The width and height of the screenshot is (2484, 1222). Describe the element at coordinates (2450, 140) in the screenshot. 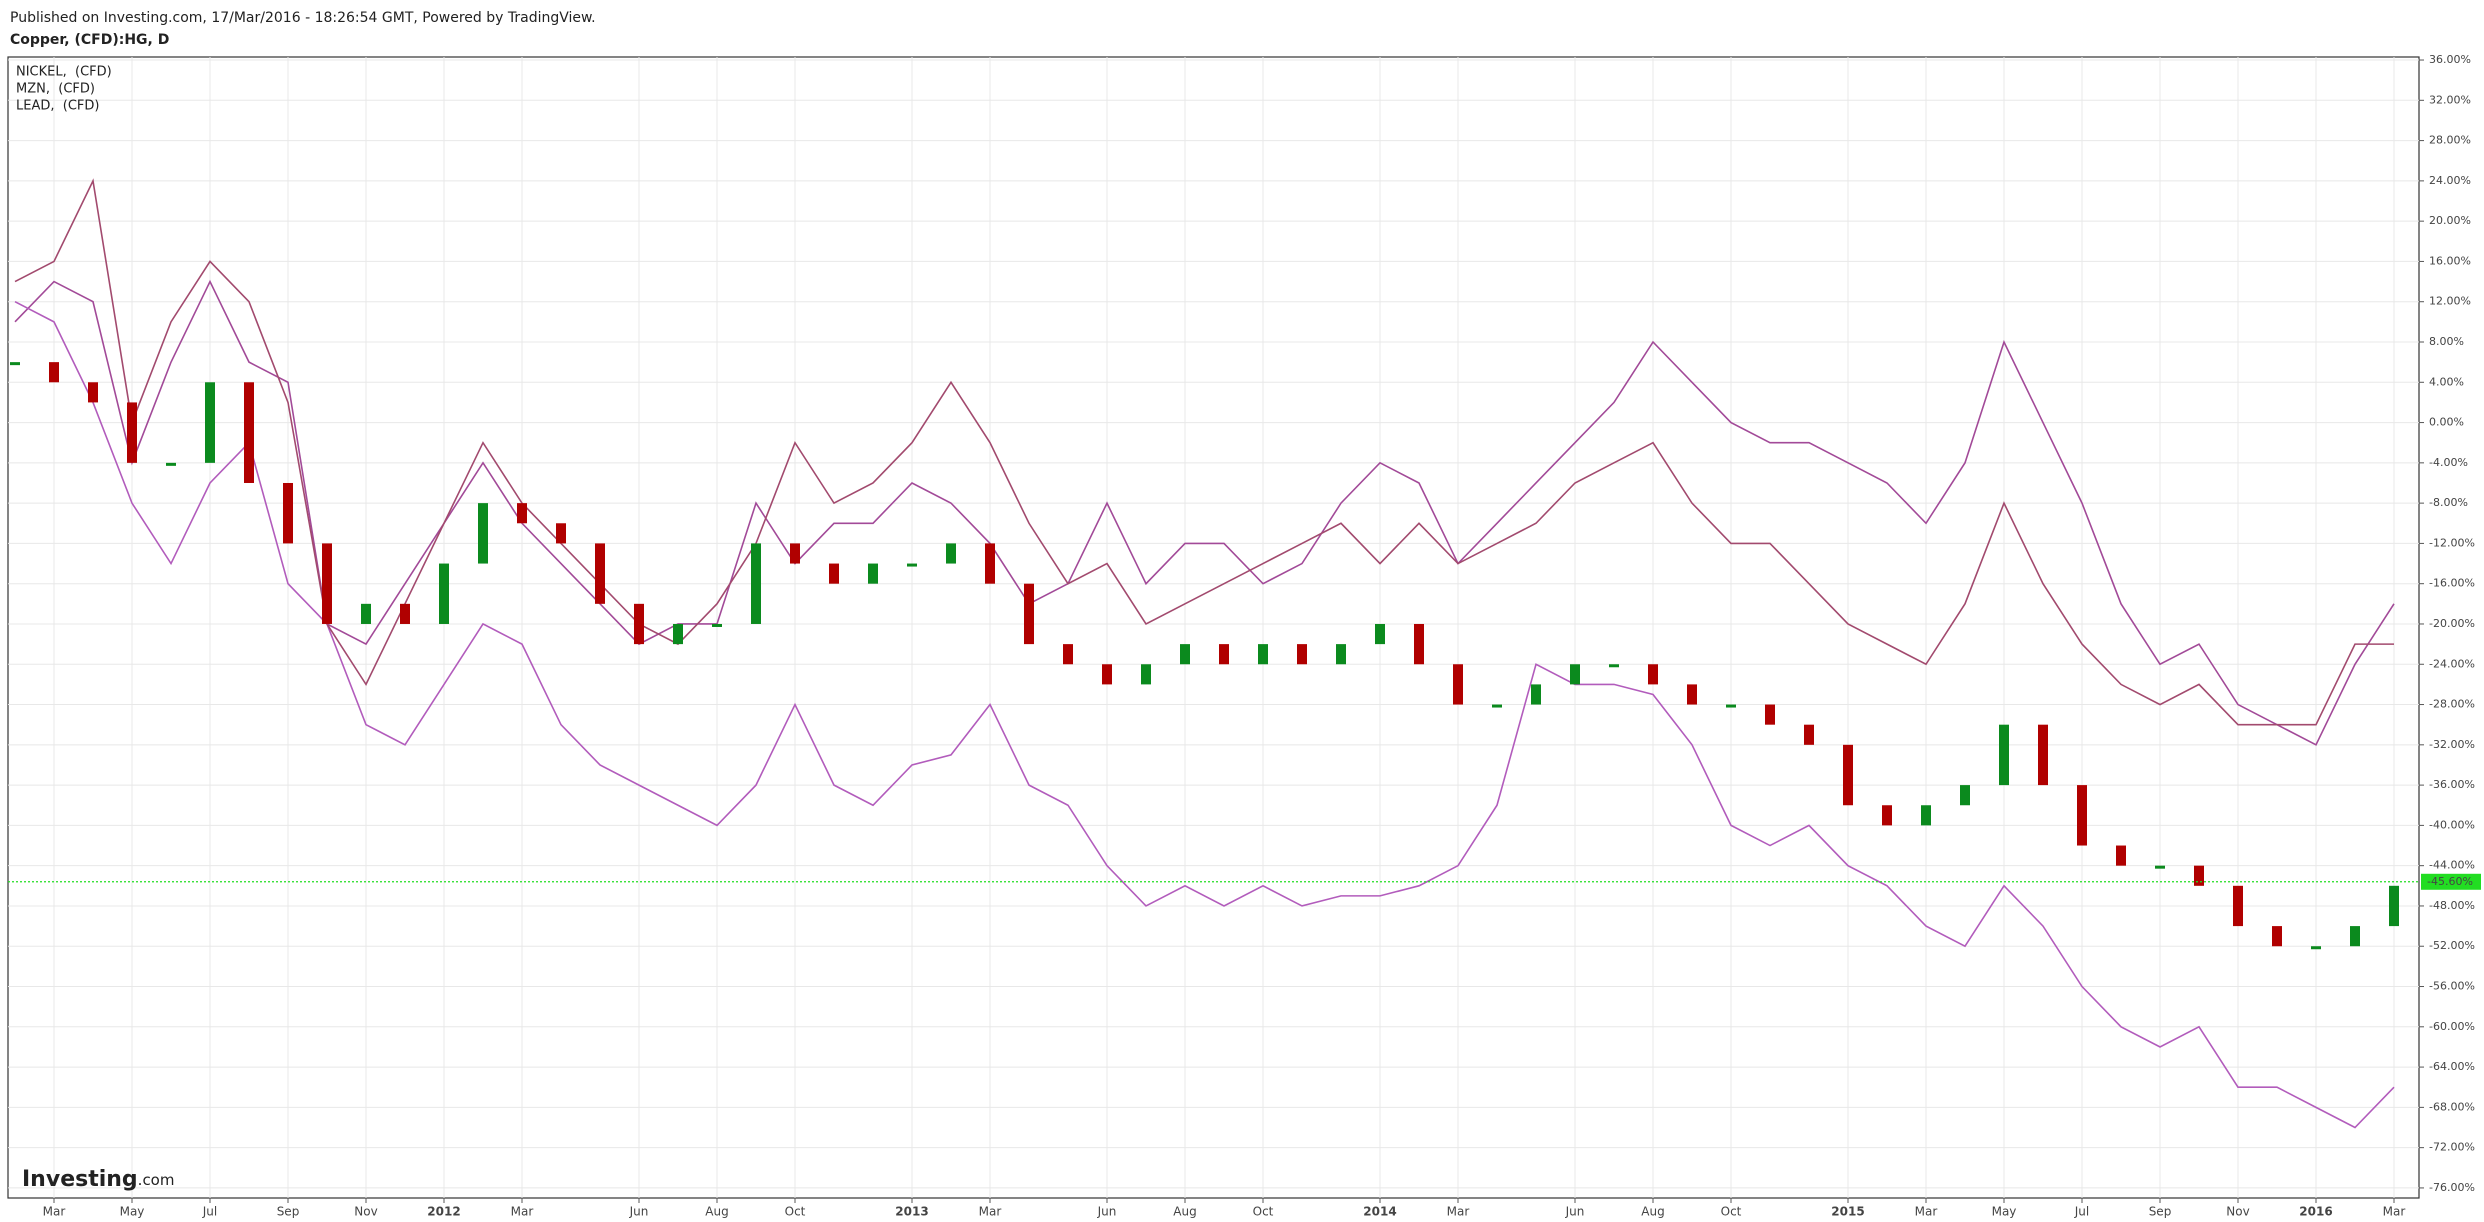

I see `y-tick-label: 28.00%` at that location.